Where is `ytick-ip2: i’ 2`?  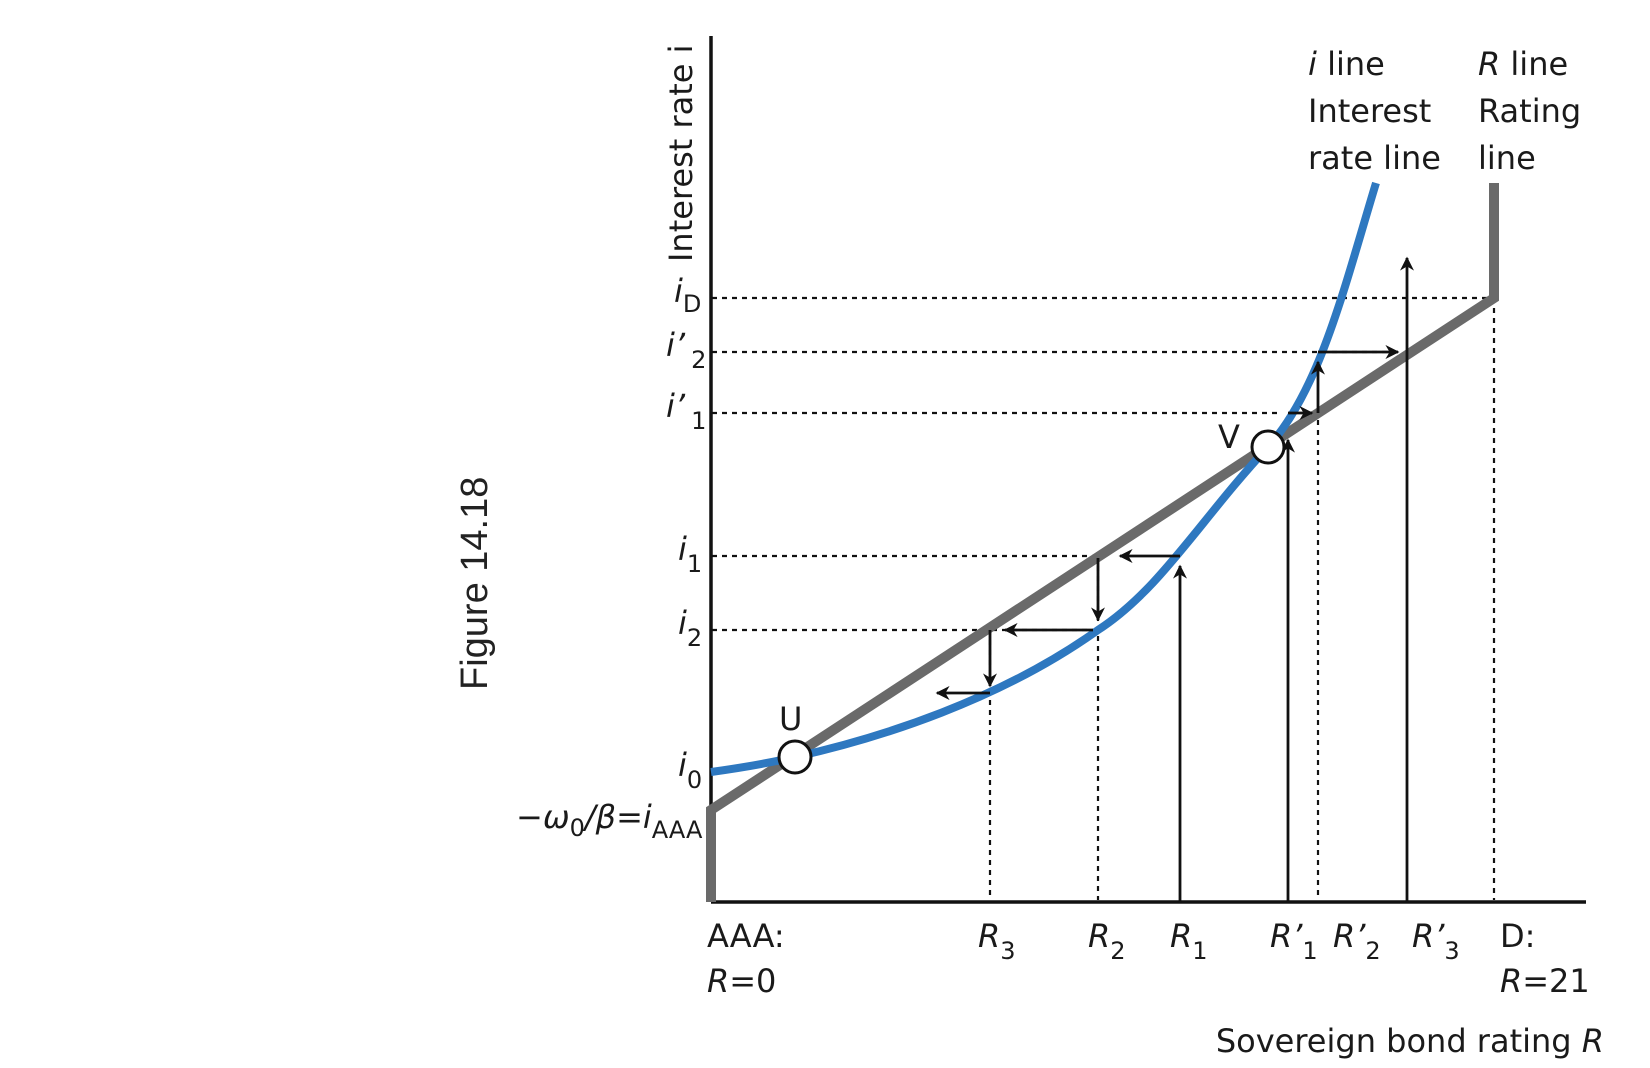 ytick-ip2: i’ 2 is located at coordinates (686, 350).